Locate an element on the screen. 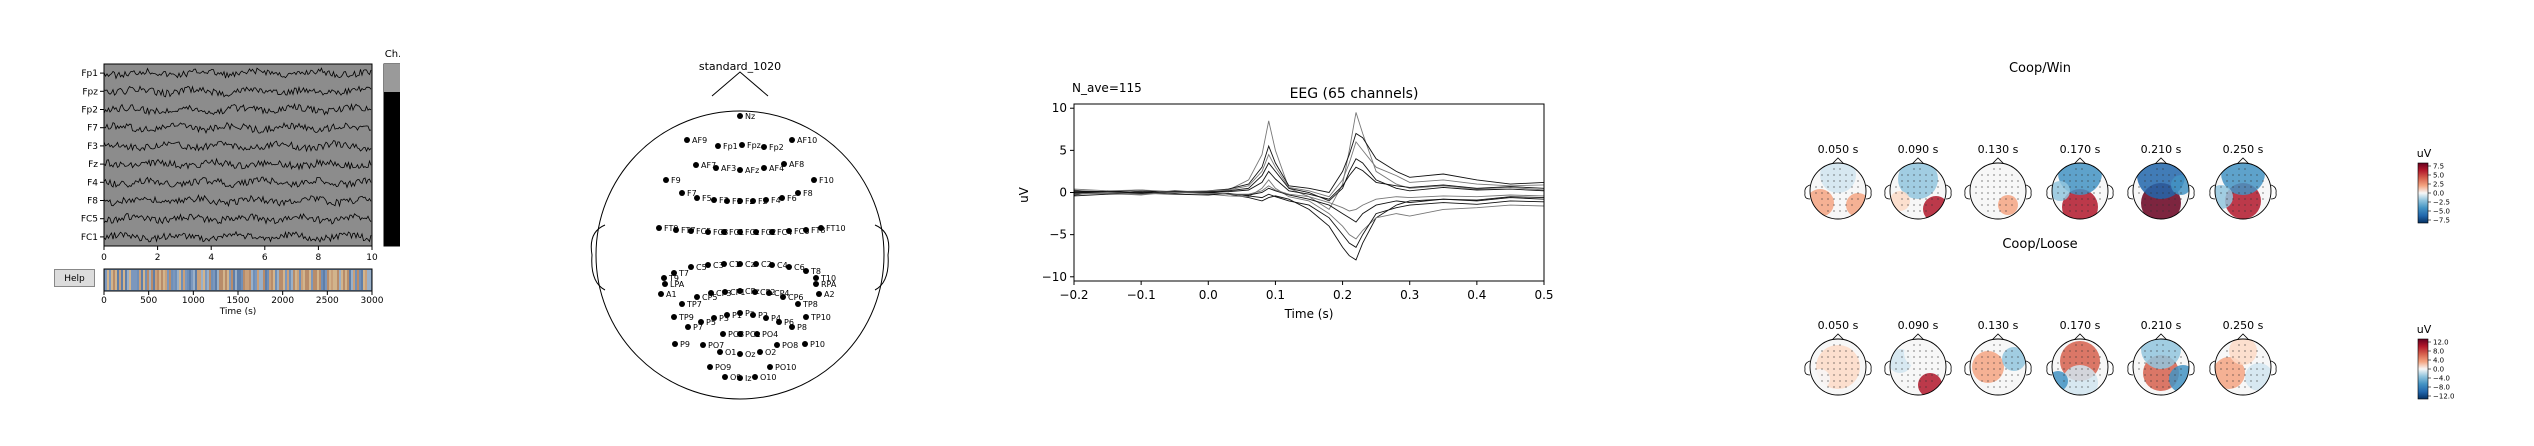 The image size is (2534, 446). topomap-left-ear is located at coordinates (1967, 368).